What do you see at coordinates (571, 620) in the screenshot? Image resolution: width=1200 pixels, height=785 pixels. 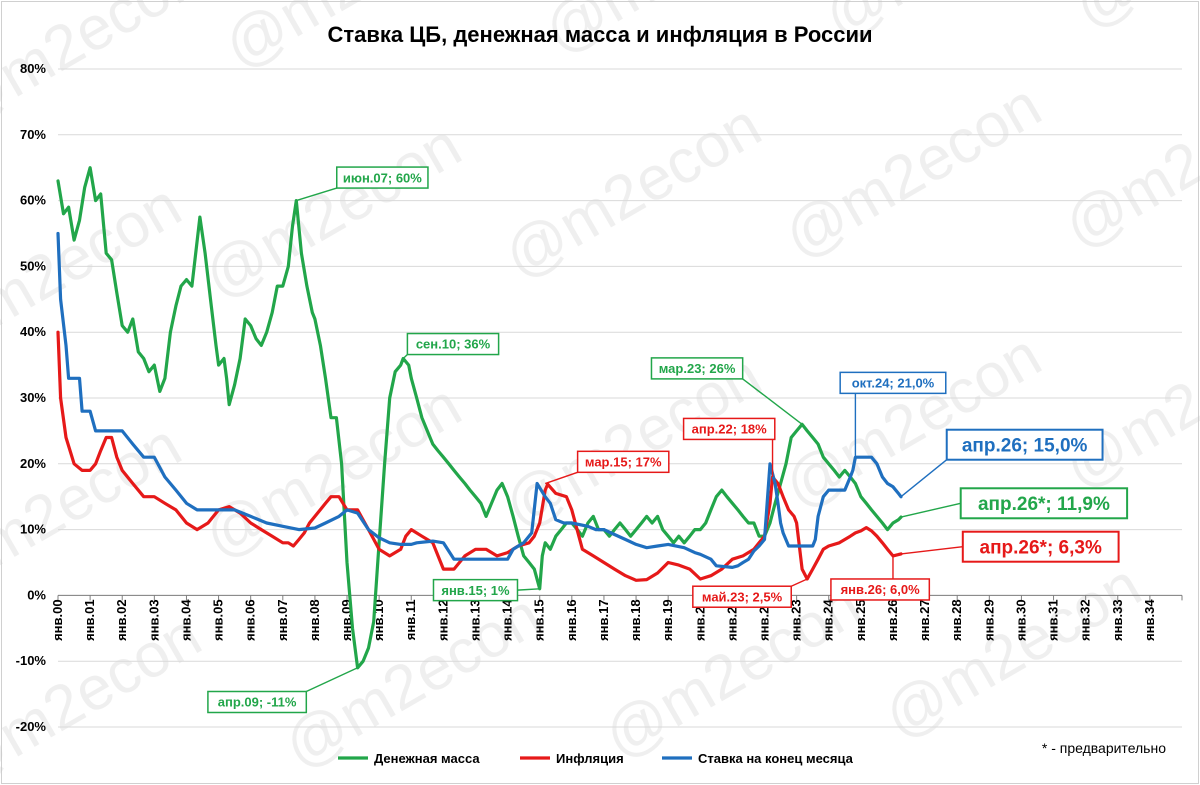 I see `x-tick-label: янв.16` at bounding box center [571, 620].